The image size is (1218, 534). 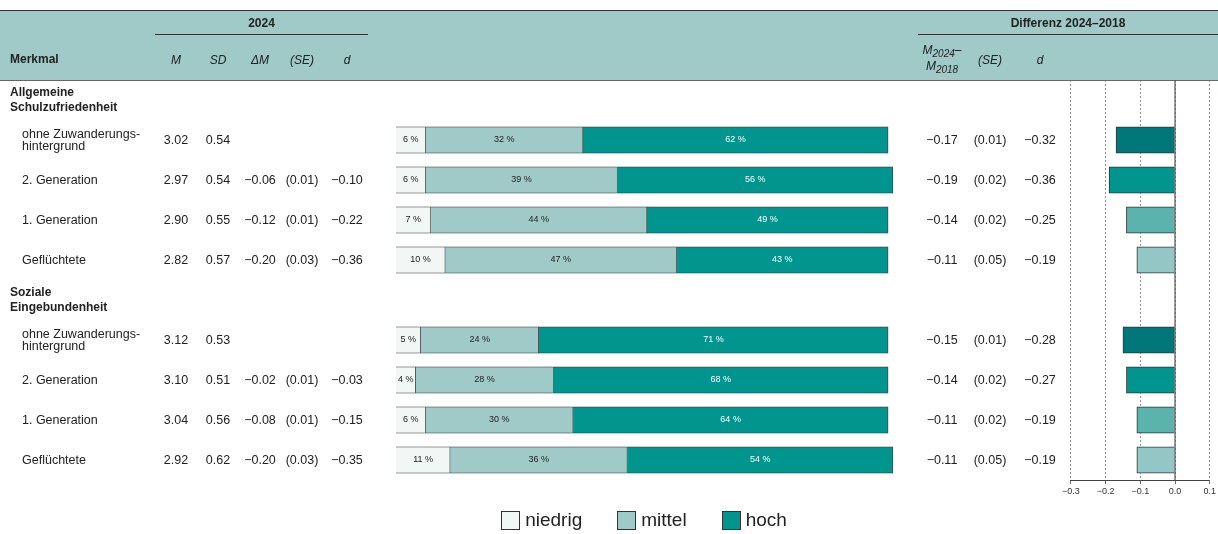 What do you see at coordinates (479, 339) in the screenshot?
I see `data-label: 24 %` at bounding box center [479, 339].